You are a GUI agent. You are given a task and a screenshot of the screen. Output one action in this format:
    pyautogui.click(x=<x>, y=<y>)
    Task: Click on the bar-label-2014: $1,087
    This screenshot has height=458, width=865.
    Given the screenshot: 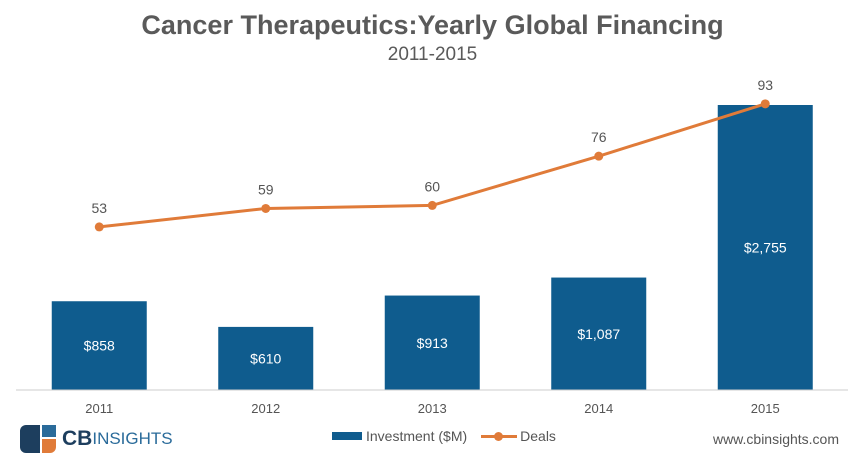 What is the action you would take?
    pyautogui.click(x=598, y=334)
    